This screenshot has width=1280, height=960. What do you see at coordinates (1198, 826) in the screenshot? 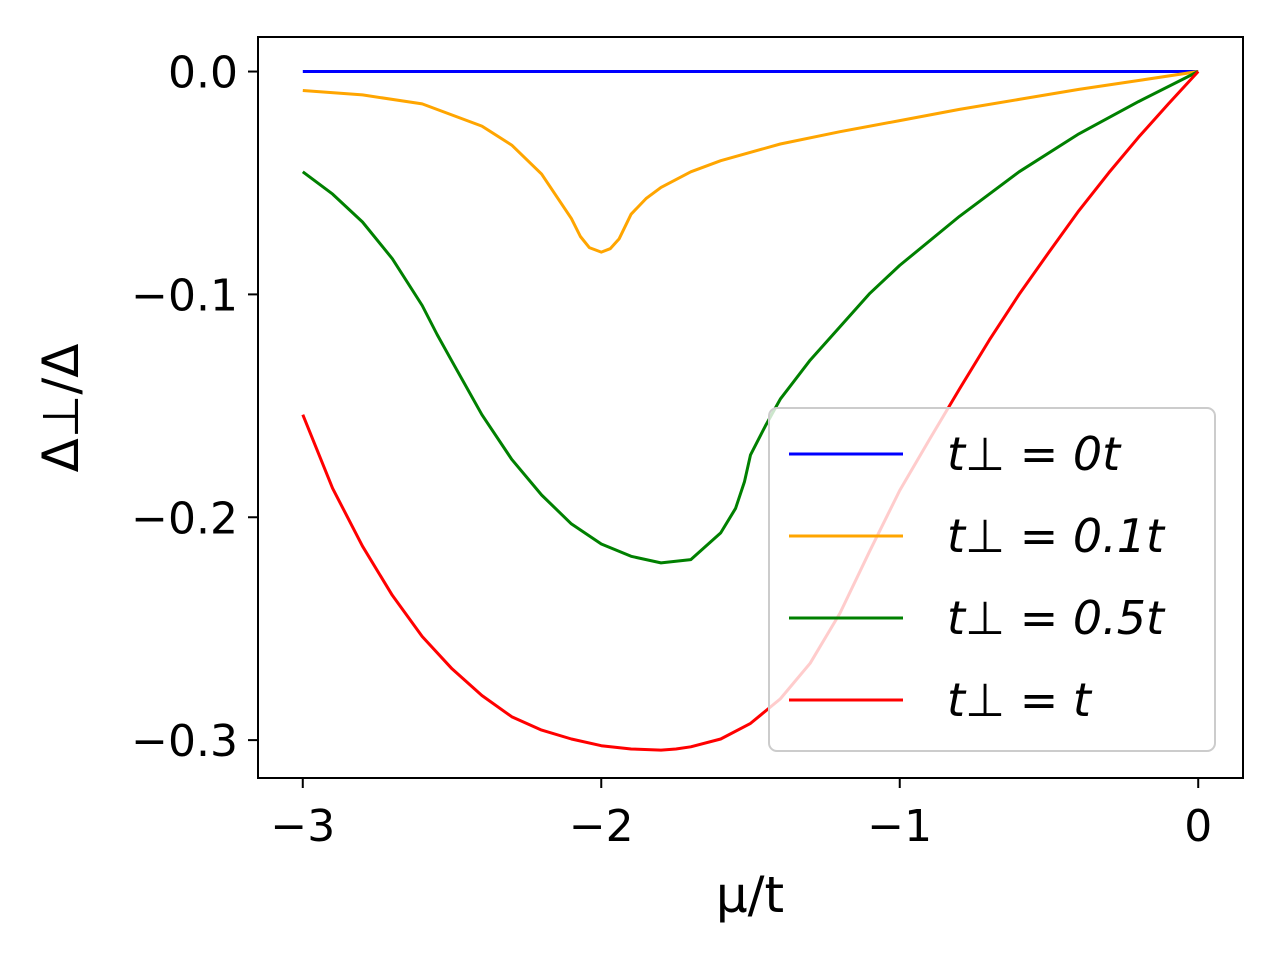
I see `x-tick-label: 0` at bounding box center [1198, 826].